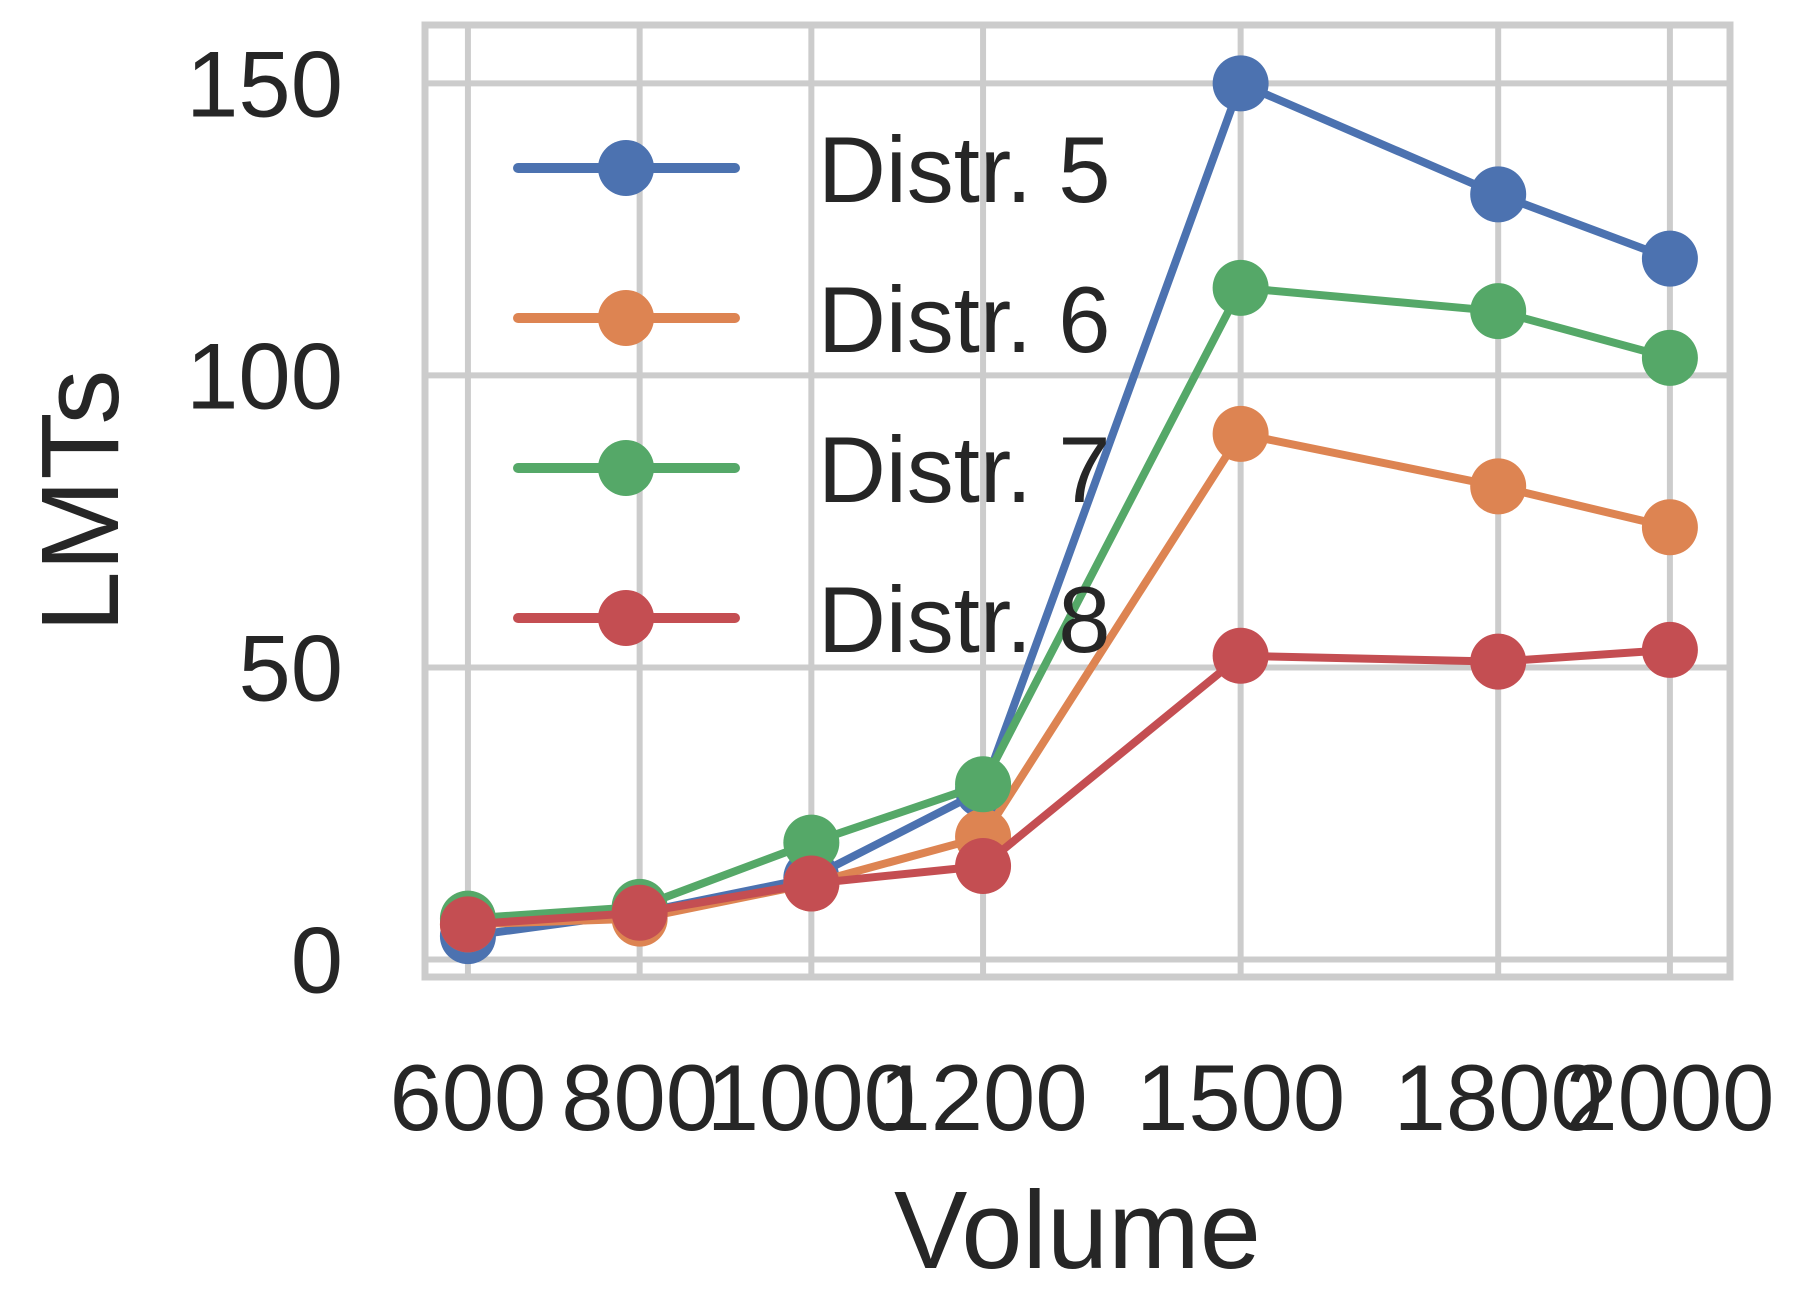 This screenshot has width=1802, height=1311. I want to click on legend-label: Distr. 6, so click(964, 319).